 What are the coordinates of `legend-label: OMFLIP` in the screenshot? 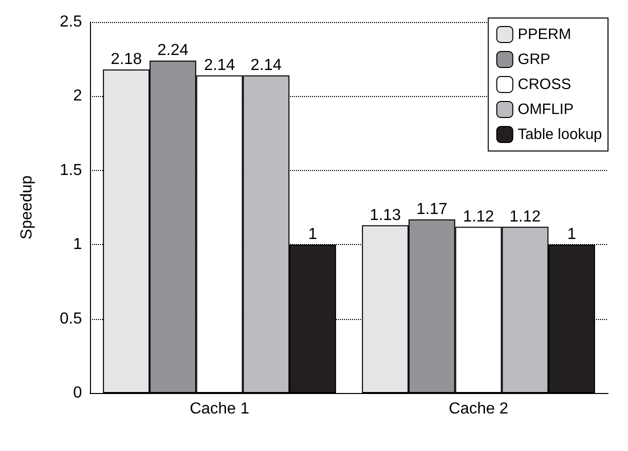 It's located at (546, 109).